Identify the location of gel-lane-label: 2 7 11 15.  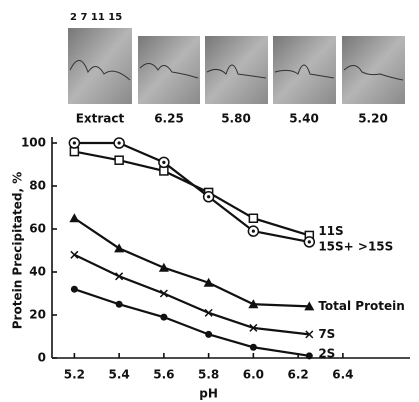
(96, 17).